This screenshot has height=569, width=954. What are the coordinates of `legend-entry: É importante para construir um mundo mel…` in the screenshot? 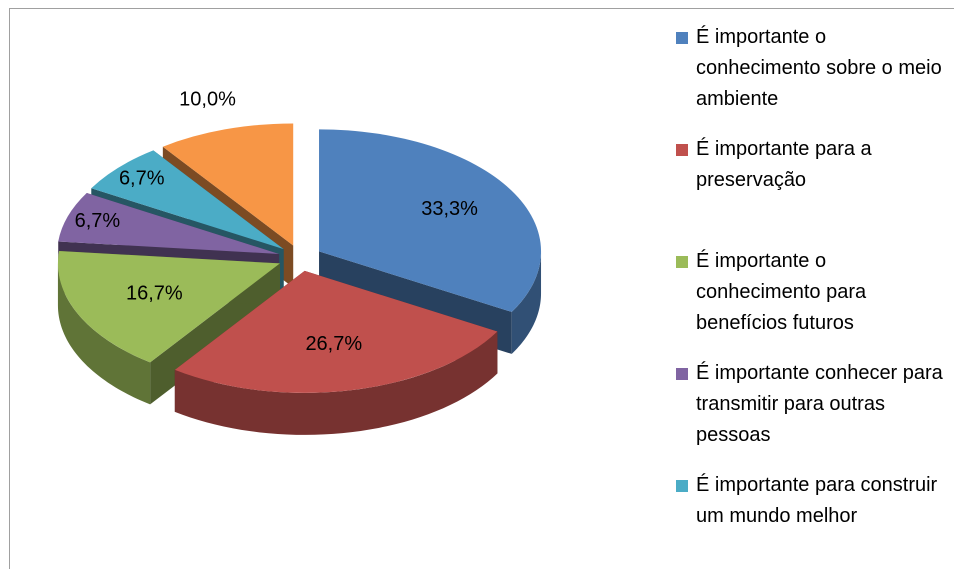 It's located at (812, 501).